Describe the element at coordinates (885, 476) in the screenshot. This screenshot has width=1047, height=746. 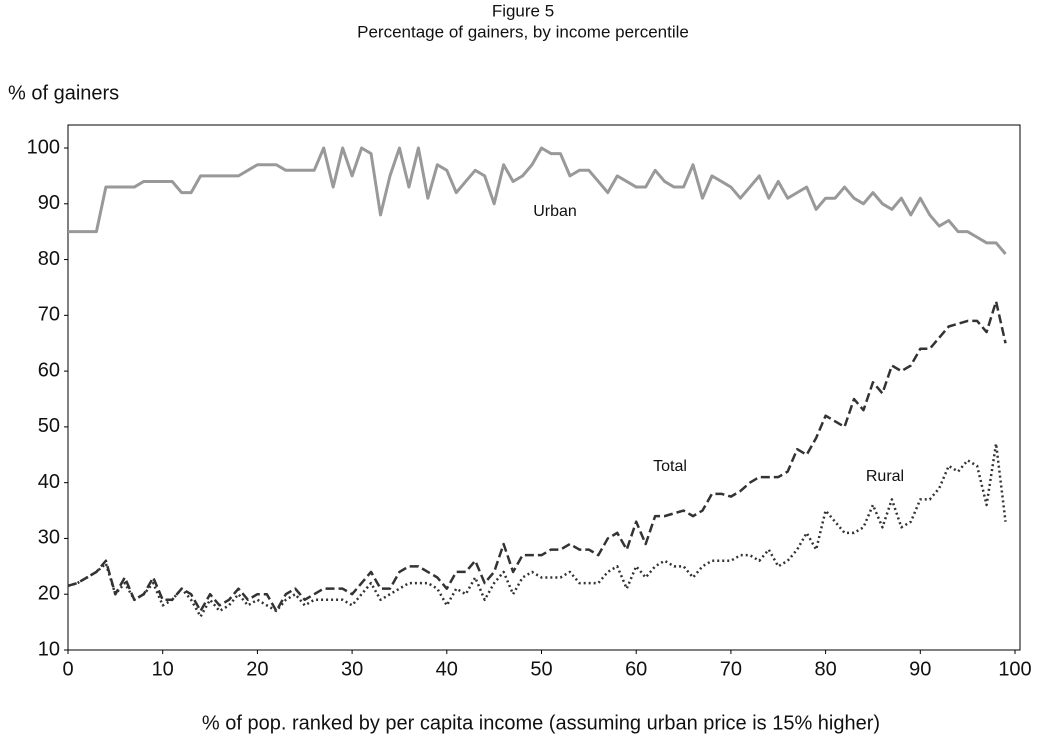
I see `series-label: Rural` at that location.